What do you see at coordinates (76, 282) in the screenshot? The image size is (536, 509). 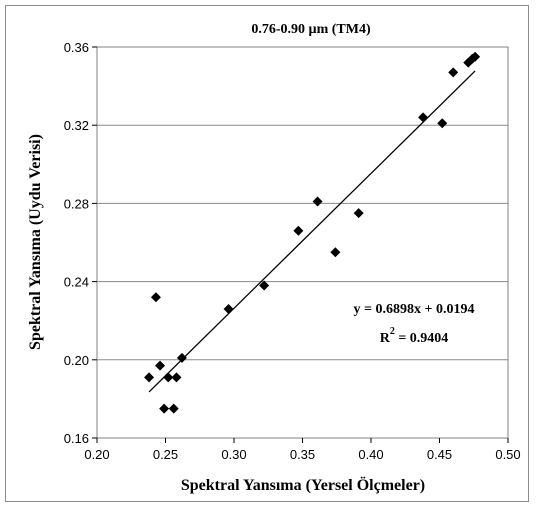 I see `y-tick-label: 0.24` at bounding box center [76, 282].